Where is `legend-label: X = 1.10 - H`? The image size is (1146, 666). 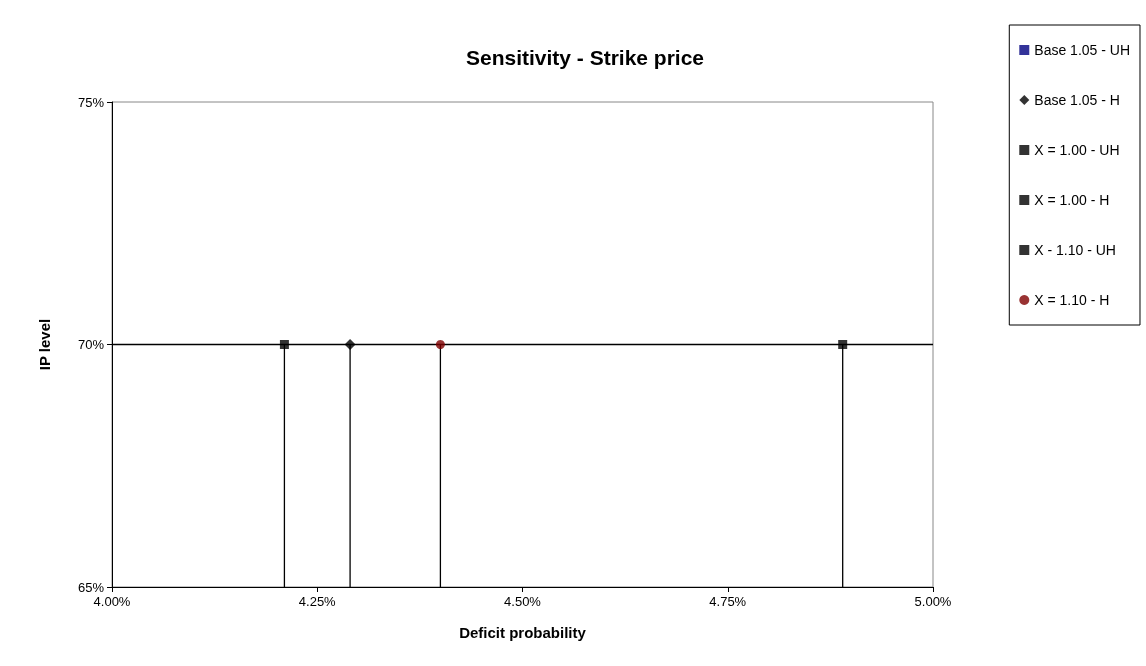 legend-label: X = 1.10 - H is located at coordinates (1072, 300).